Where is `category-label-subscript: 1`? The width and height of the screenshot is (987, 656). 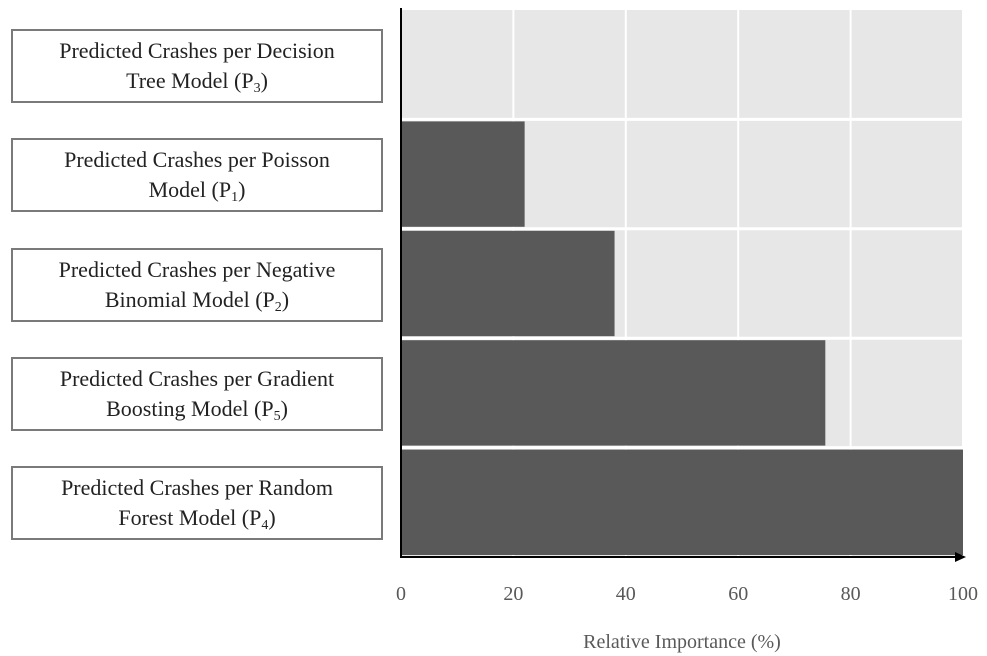 category-label-subscript: 1 is located at coordinates (235, 198).